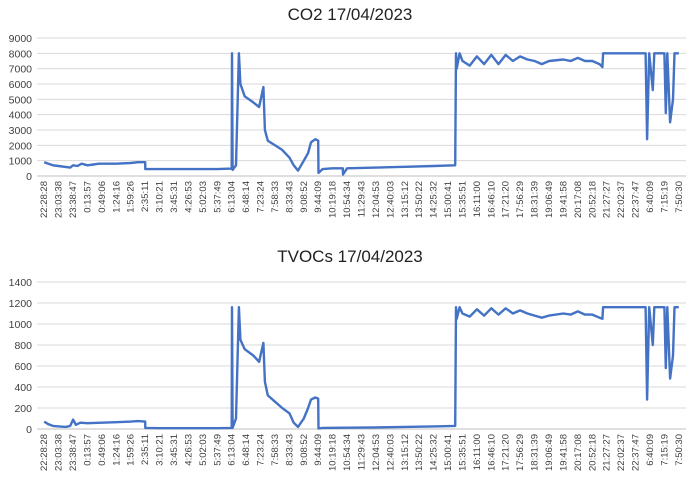 The image size is (690, 499). Describe the element at coordinates (21, 116) in the screenshot. I see `co2-y-tick-label: 4000` at that location.